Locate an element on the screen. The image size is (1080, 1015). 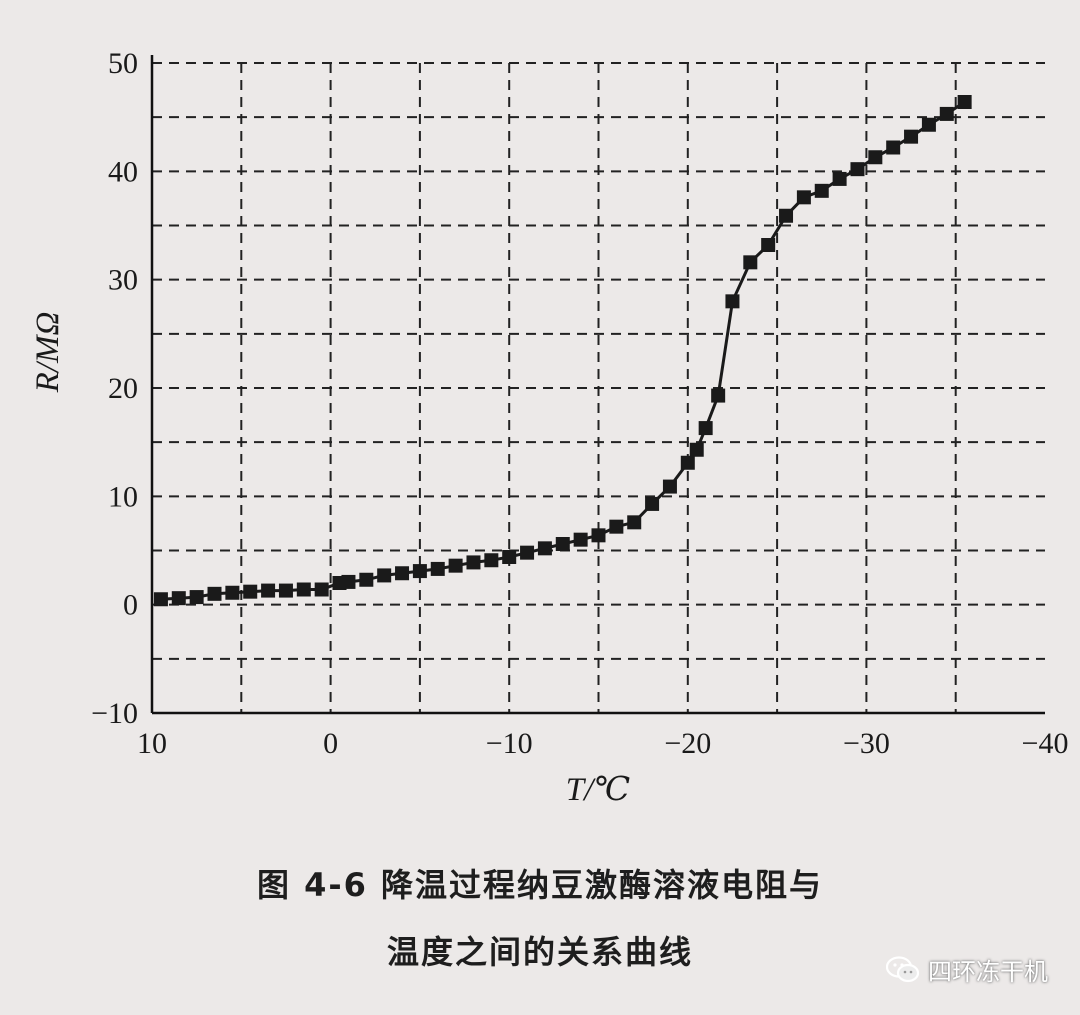
y-tick-label: 10 is located at coordinates (123, 496).